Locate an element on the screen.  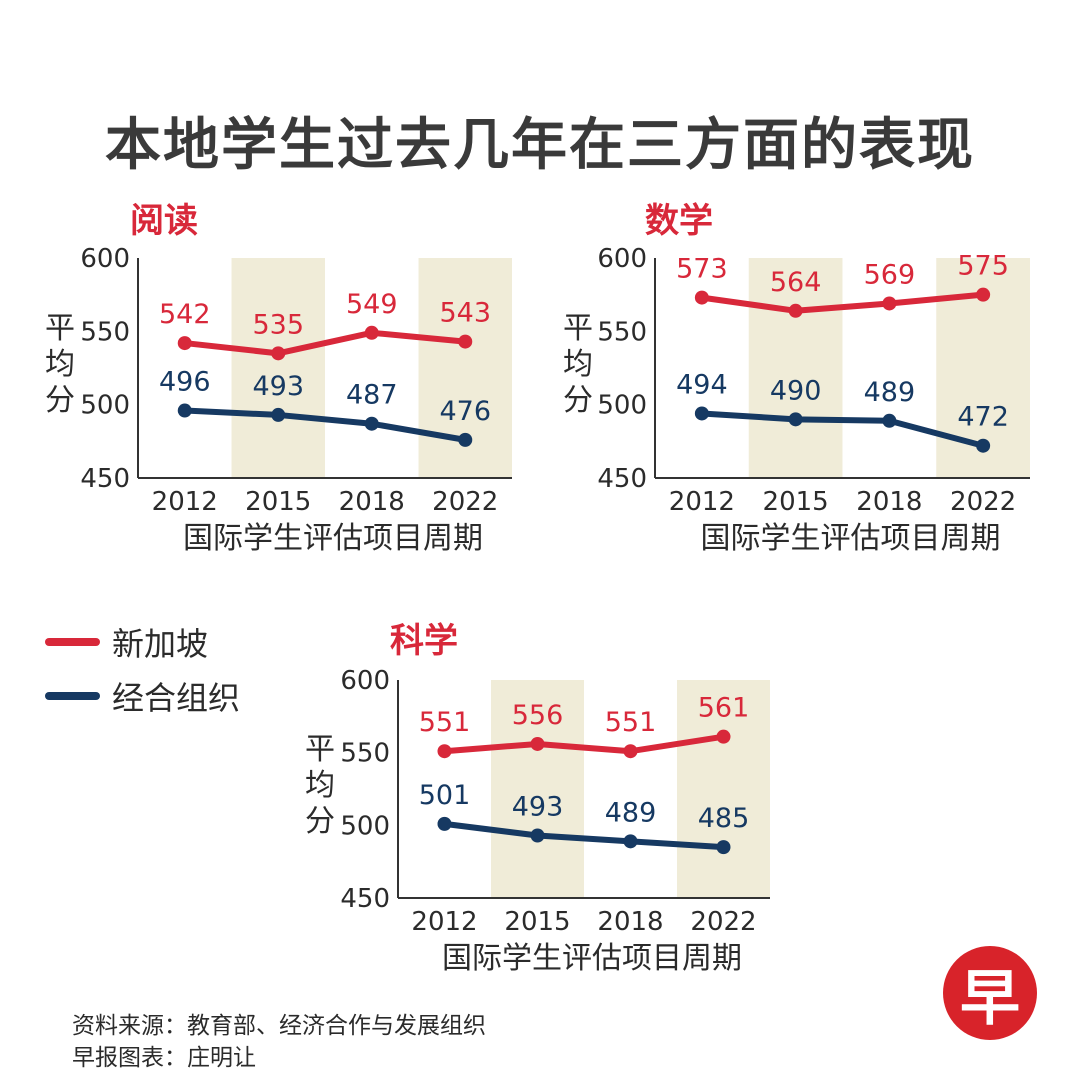
legend-swatch-oecd is located at coordinates (72, 696).